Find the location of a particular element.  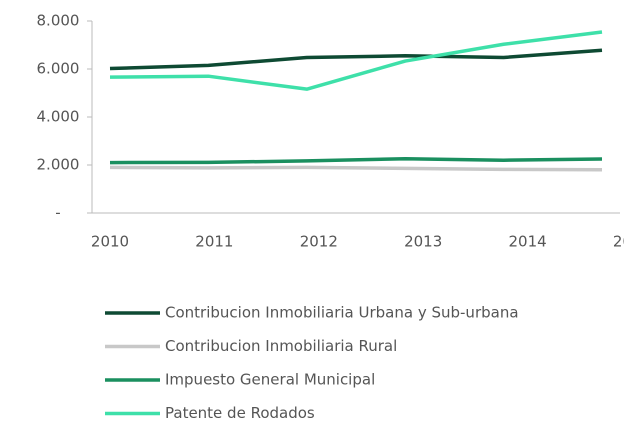

y-tick-label: 4.000 is located at coordinates (58, 117).